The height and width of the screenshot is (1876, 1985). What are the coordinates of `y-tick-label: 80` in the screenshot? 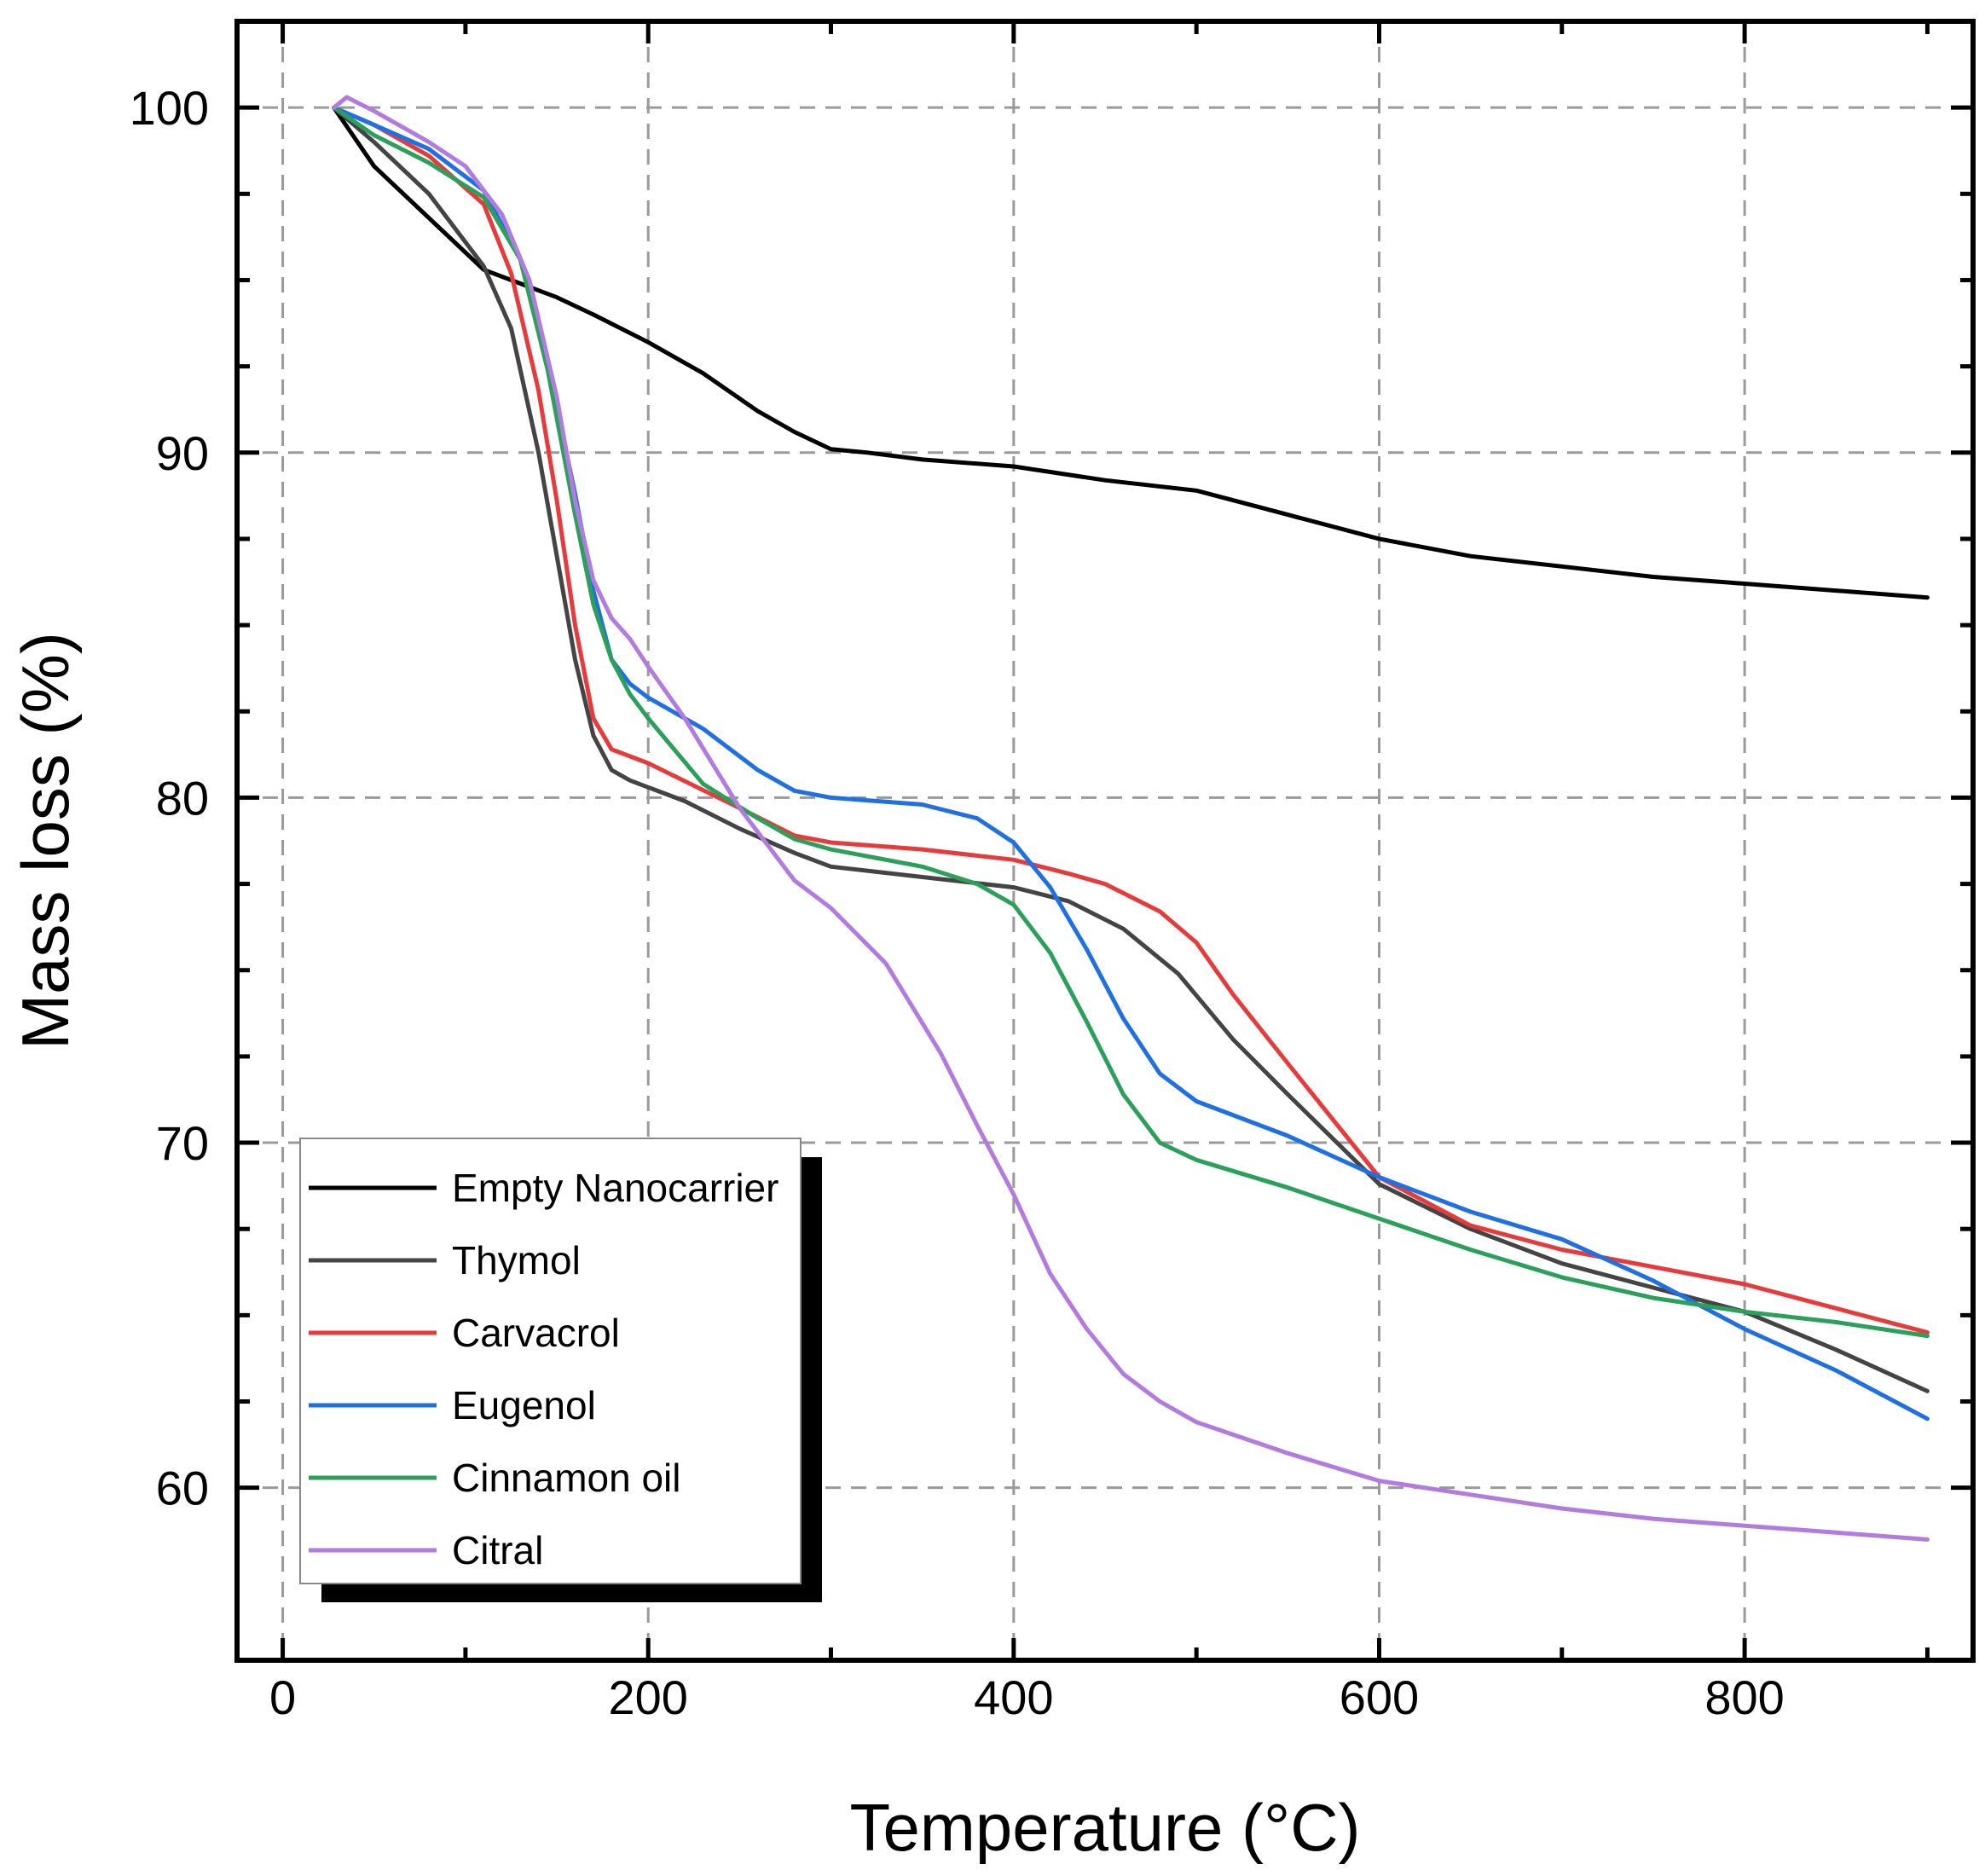 It's located at (182, 798).